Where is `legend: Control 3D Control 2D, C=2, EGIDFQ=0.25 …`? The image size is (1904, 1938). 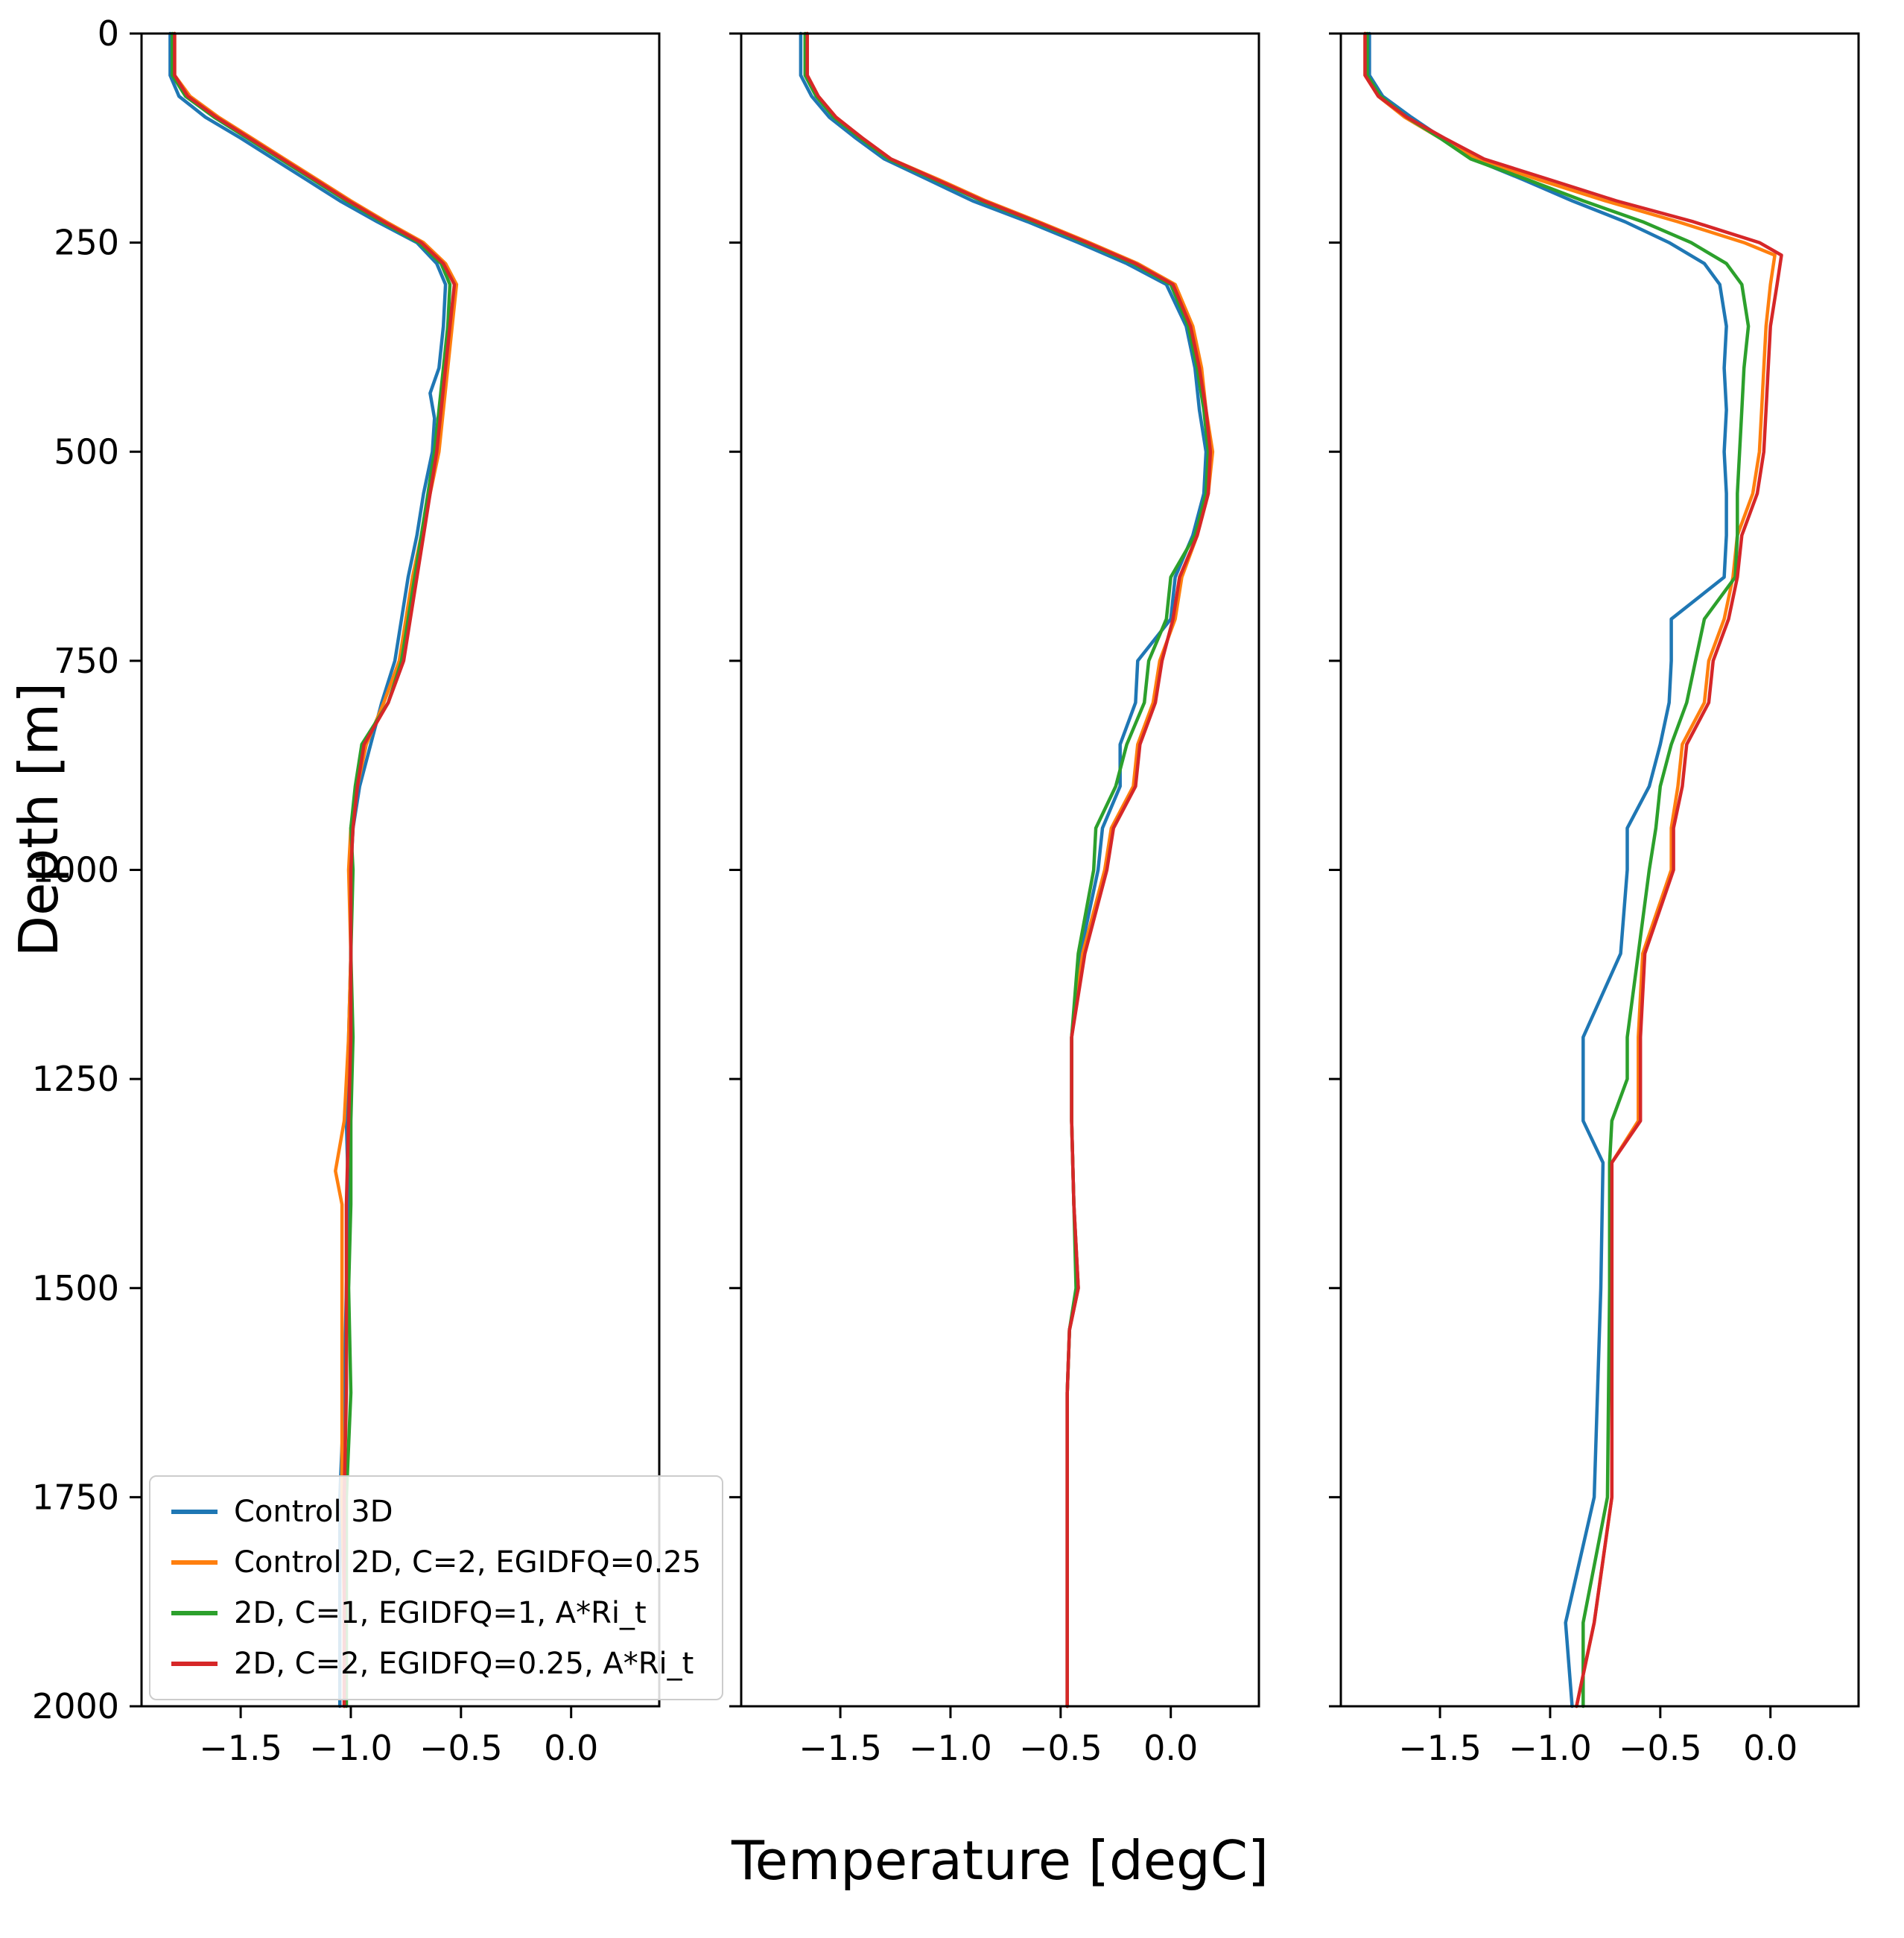 legend: Control 3D Control 2D, C=2, EGIDFQ=0.25 … is located at coordinates (436, 1587).